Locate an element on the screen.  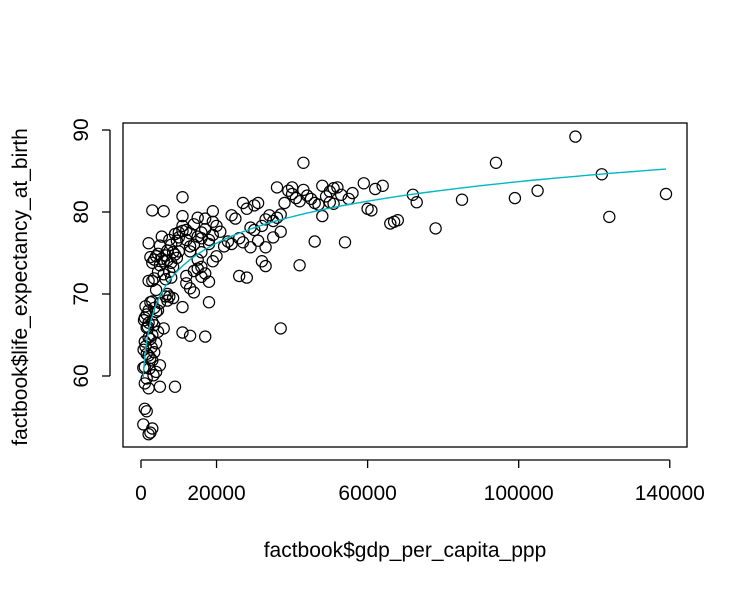
x-axis: 0 20000 60000 100000 140000 is located at coordinates (420, 482).